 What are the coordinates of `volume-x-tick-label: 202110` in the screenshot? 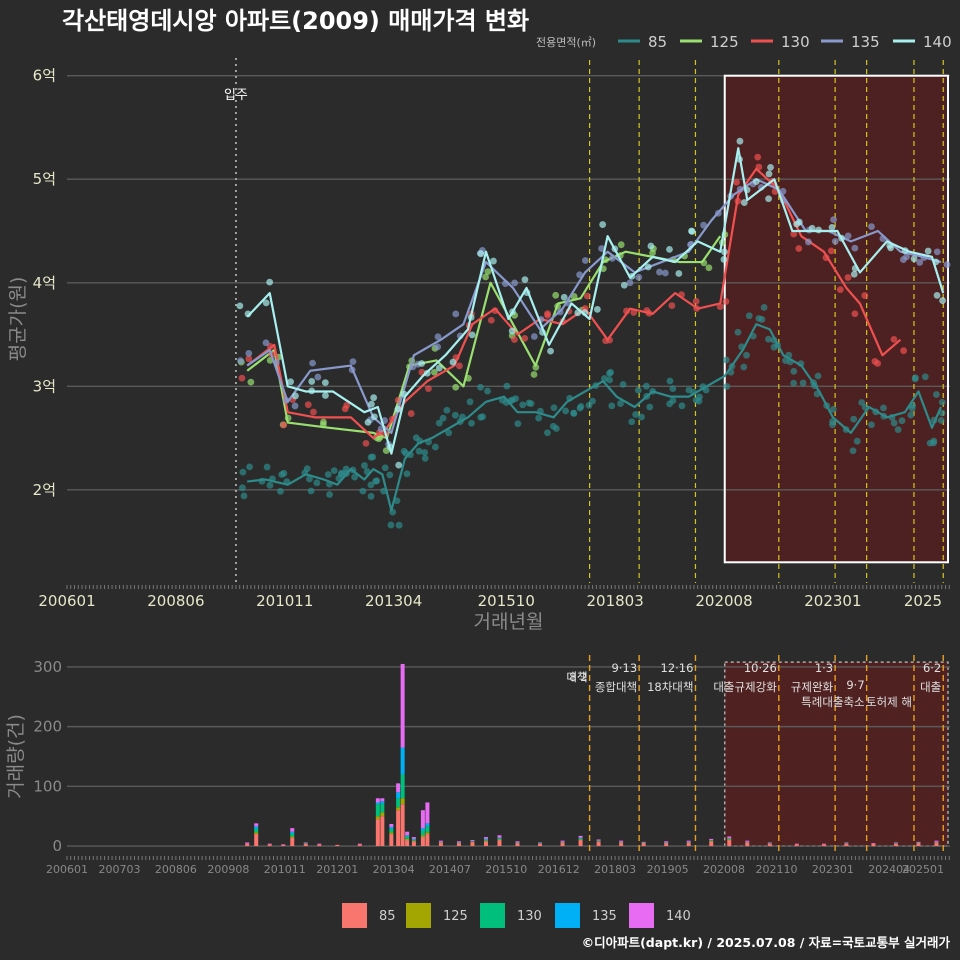 It's located at (777, 869).